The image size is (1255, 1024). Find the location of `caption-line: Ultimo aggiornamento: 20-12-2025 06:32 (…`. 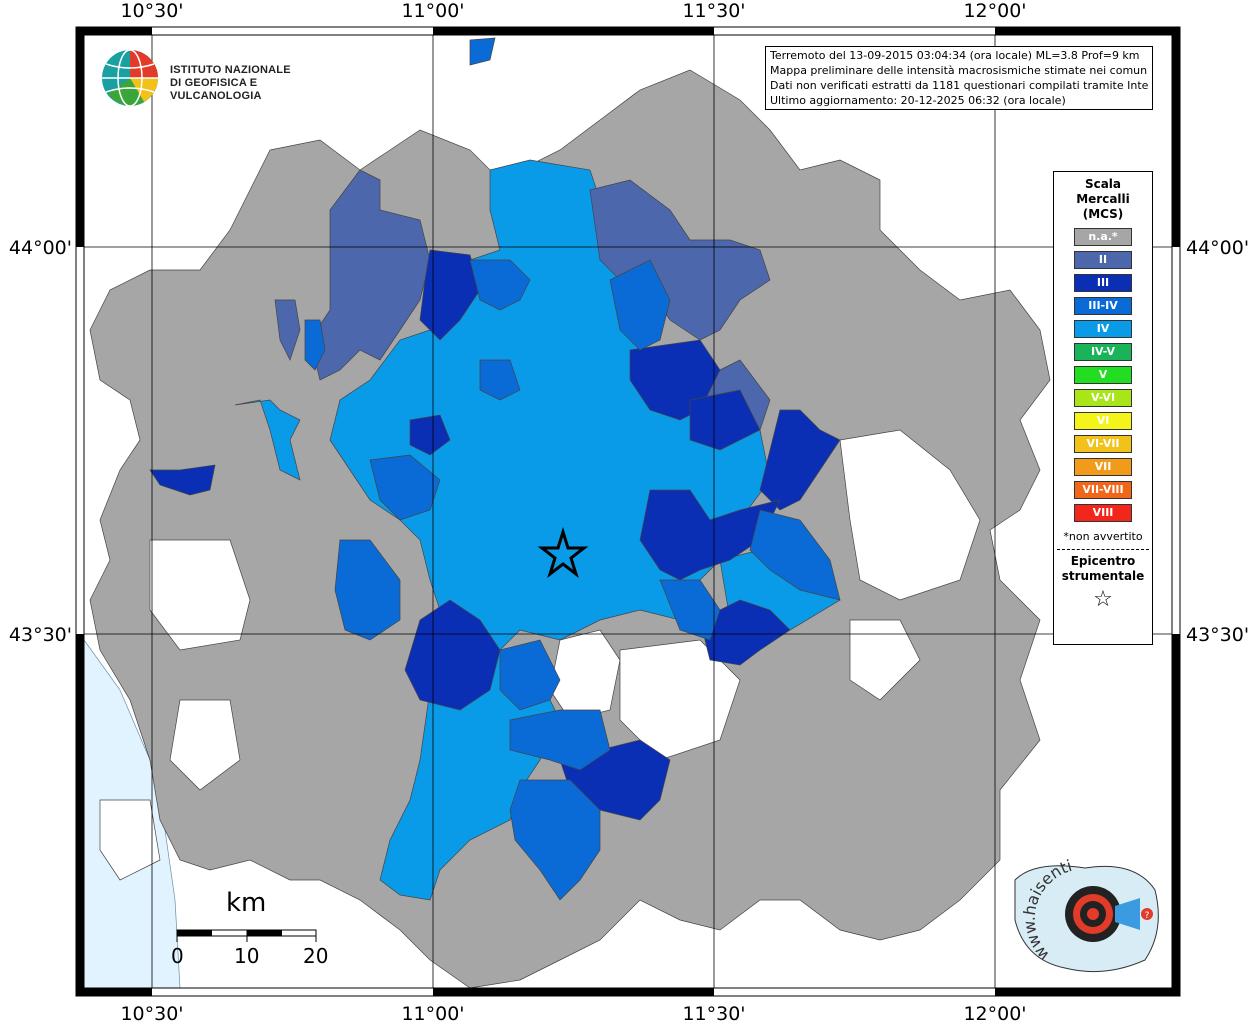

caption-line: Ultimo aggiornamento: 20-12-2025 06:32 (… is located at coordinates (918, 100).